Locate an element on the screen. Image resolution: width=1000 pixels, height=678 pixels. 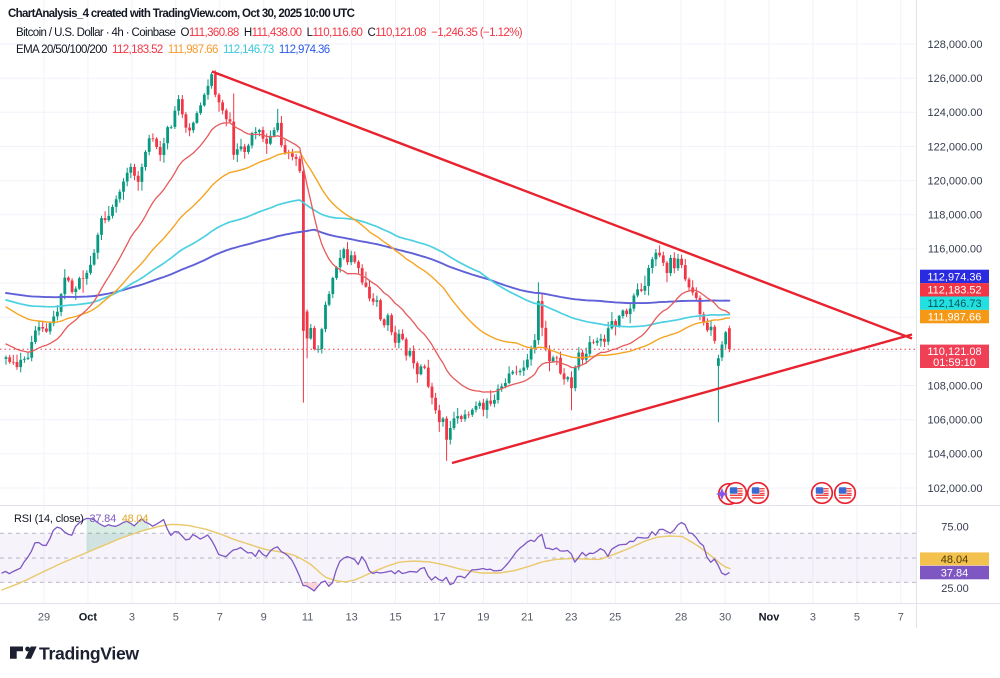
svg-text: 120,000.00 is located at coordinates (954, 181).